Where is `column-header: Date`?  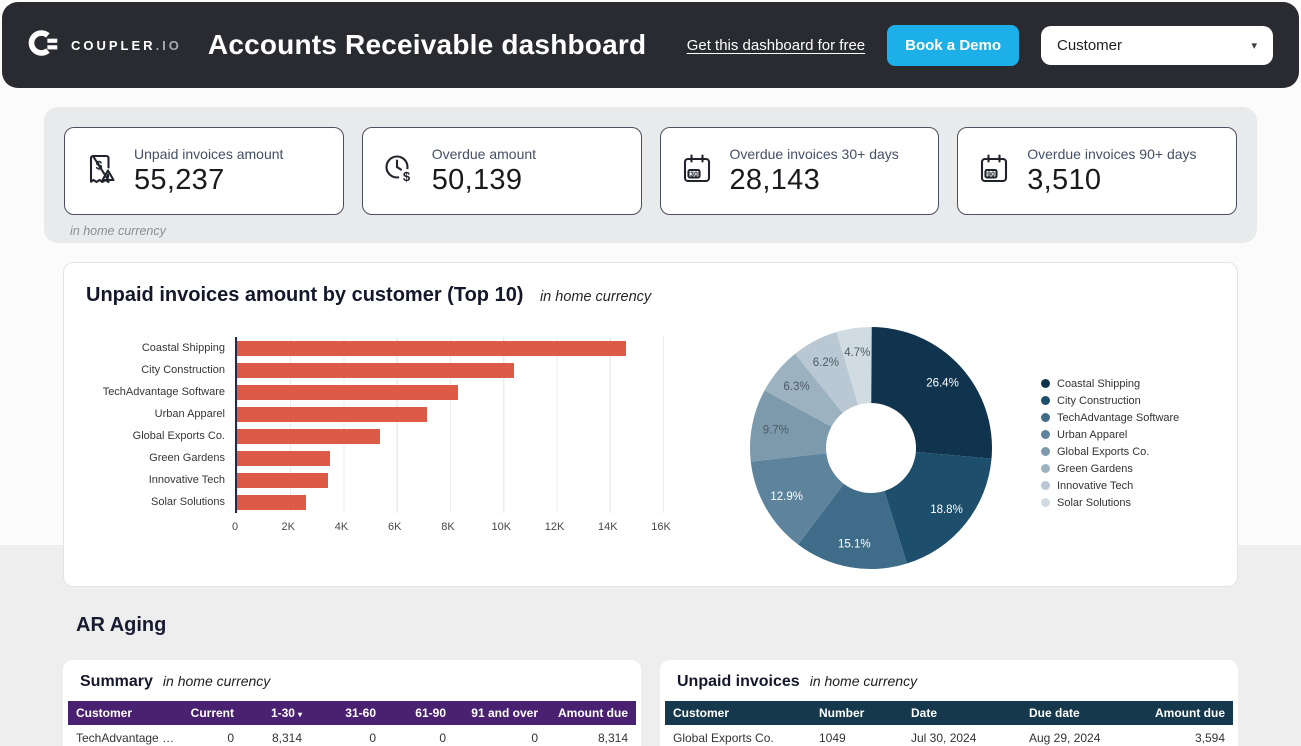
column-header: Date is located at coordinates (962, 713).